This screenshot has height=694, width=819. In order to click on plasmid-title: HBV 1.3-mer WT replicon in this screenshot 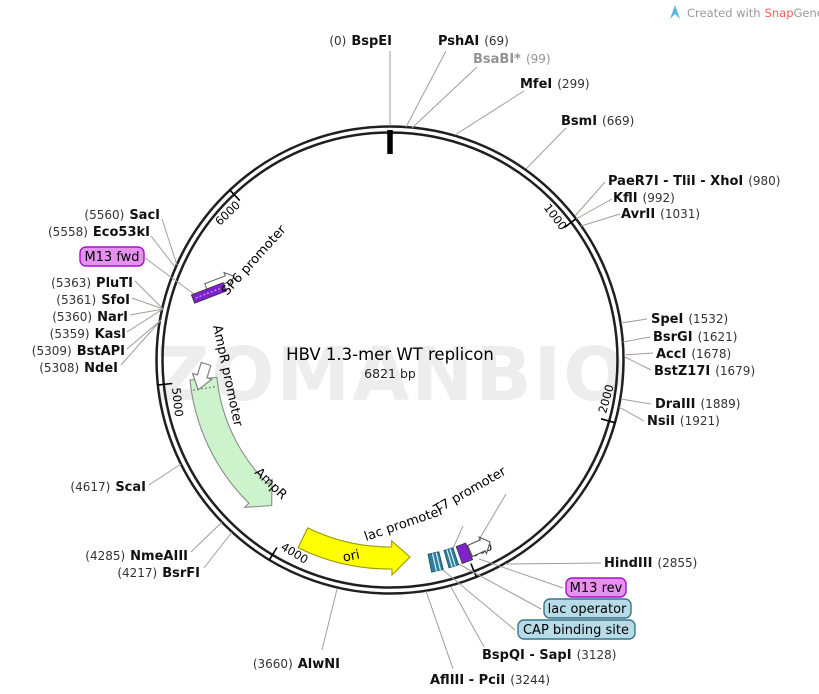, I will do `click(390, 354)`.